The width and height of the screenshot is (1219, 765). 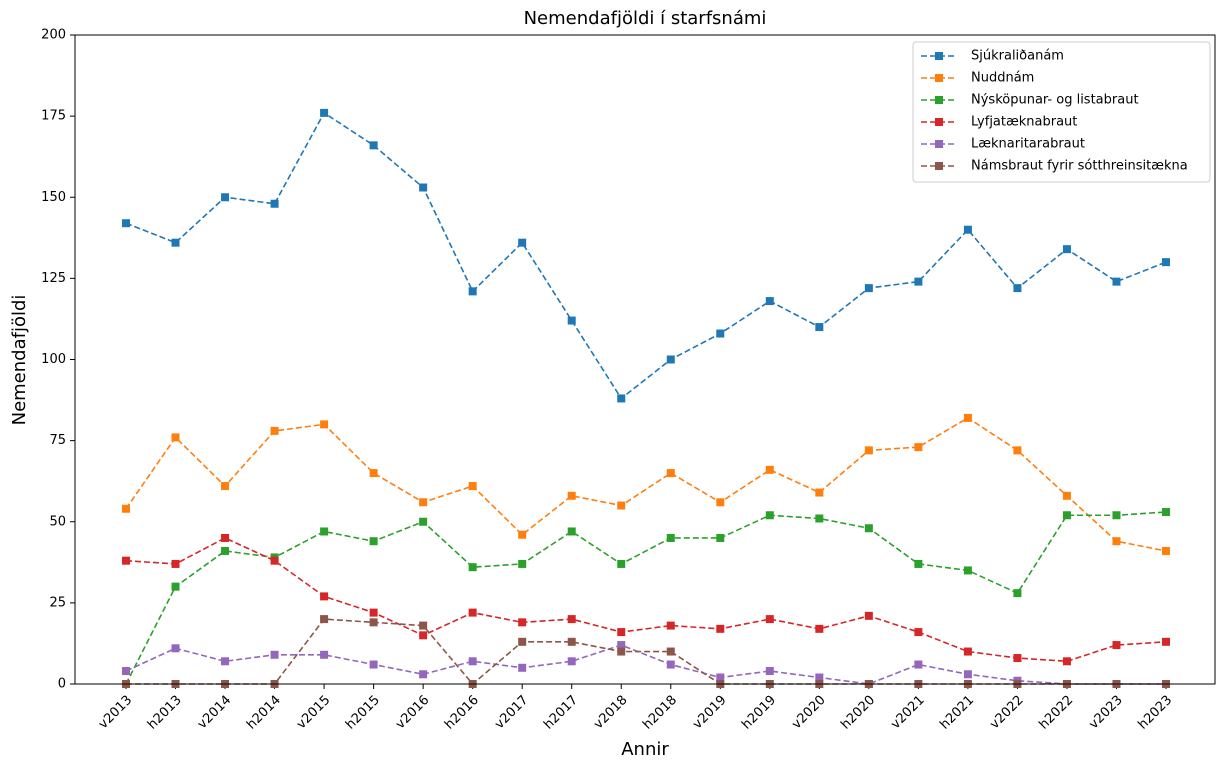 I want to click on y-axis-label: Nemendafjöldi, so click(x=19, y=360).